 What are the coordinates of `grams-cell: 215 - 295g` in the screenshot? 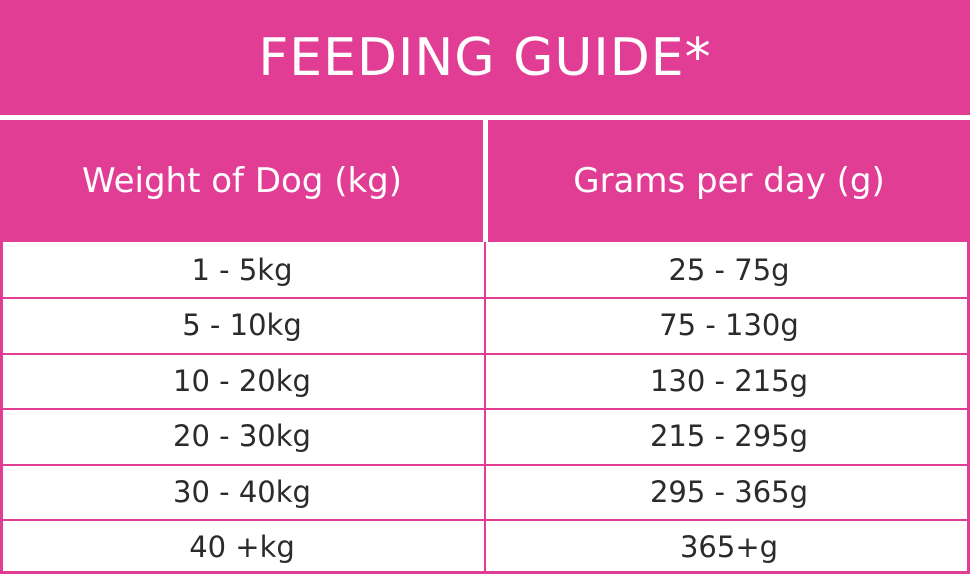 It's located at (728, 436).